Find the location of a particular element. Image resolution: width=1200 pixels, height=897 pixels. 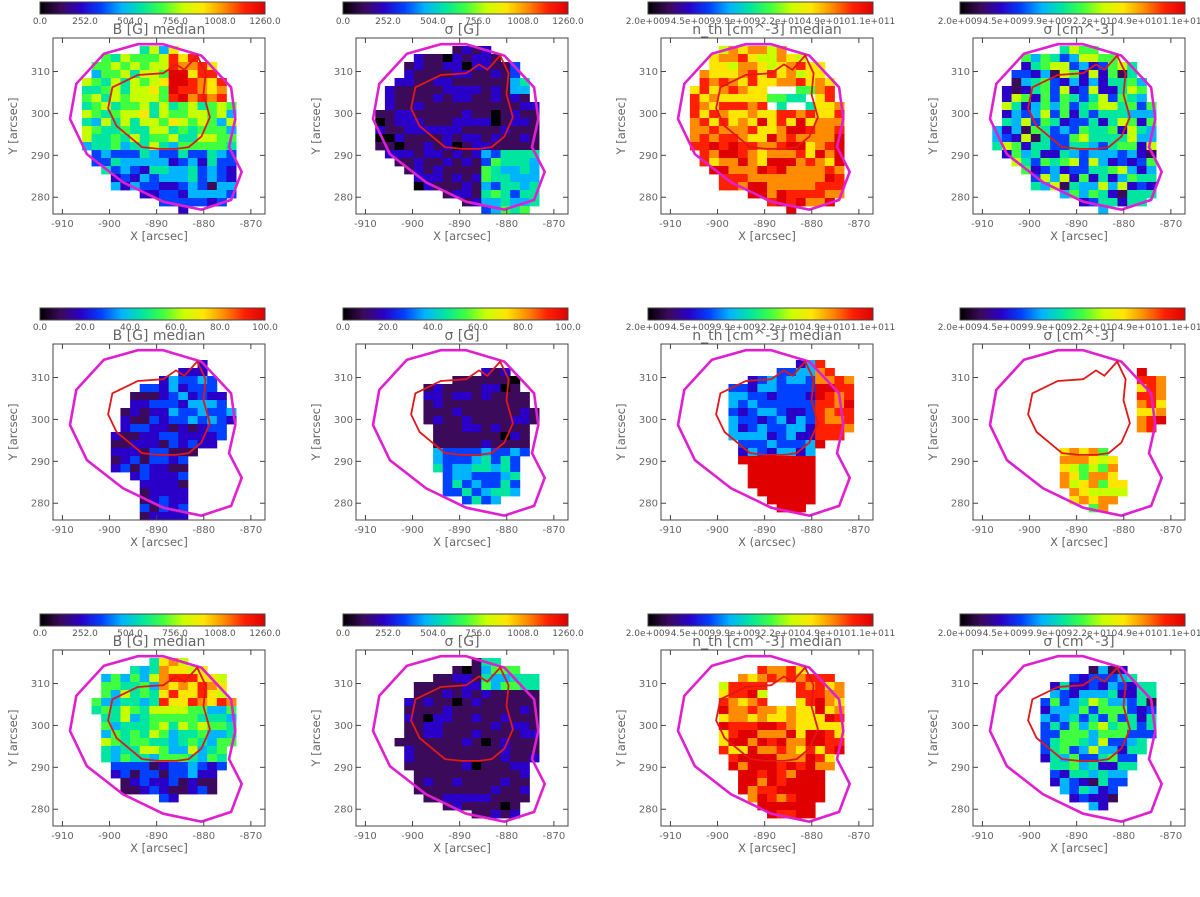

inner-contour is located at coordinates (462, 408).